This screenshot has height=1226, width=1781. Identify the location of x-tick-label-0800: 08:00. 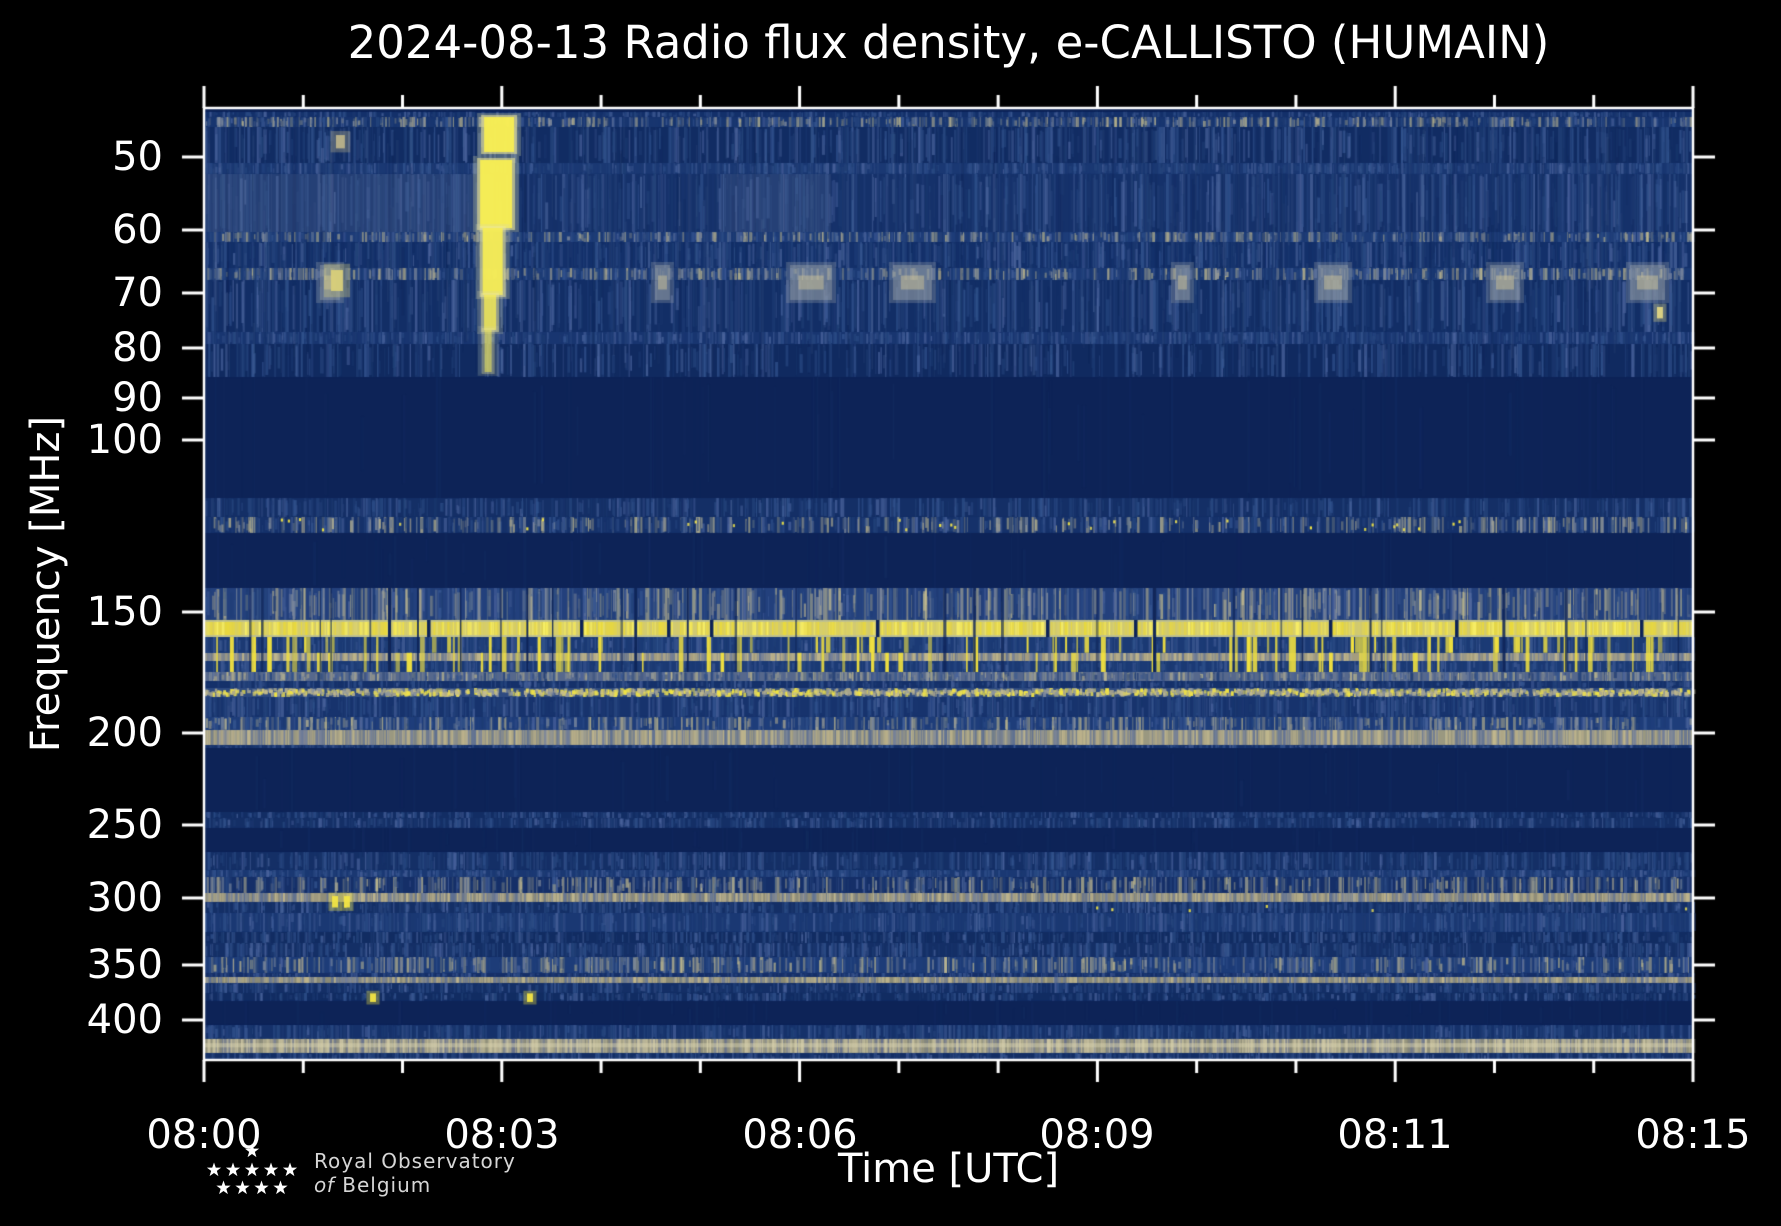
(204, 1135).